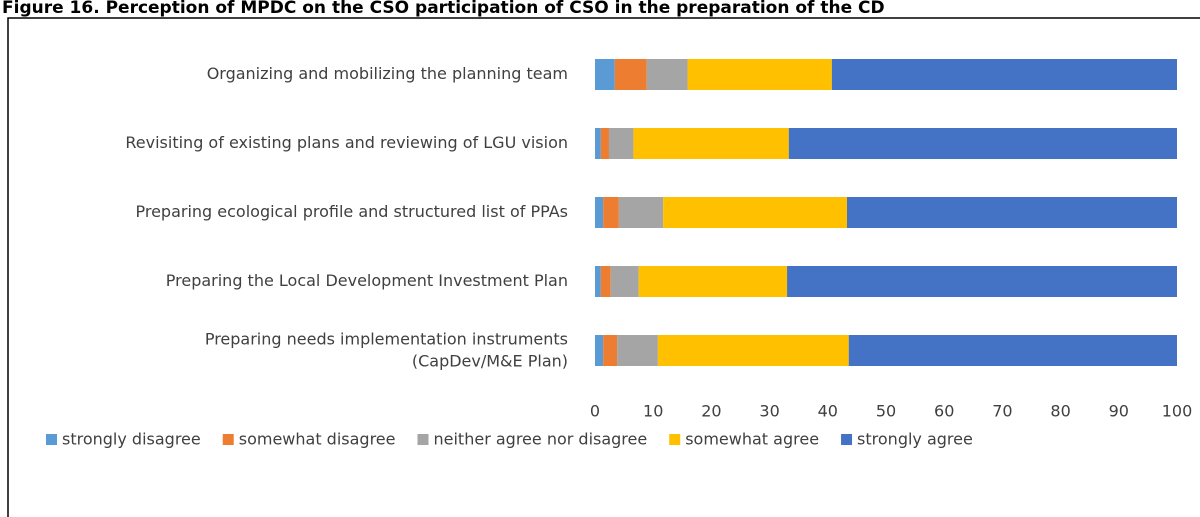 The image size is (1200, 517). What do you see at coordinates (944, 411) in the screenshot?
I see `x-tick-label: 60` at bounding box center [944, 411].